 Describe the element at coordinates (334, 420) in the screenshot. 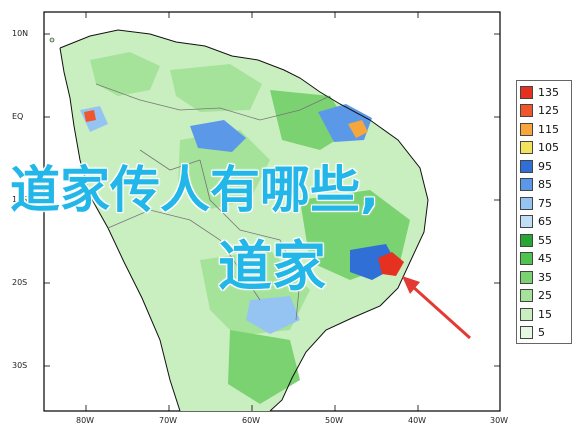

I see `lon-label-50w: 50W` at that location.